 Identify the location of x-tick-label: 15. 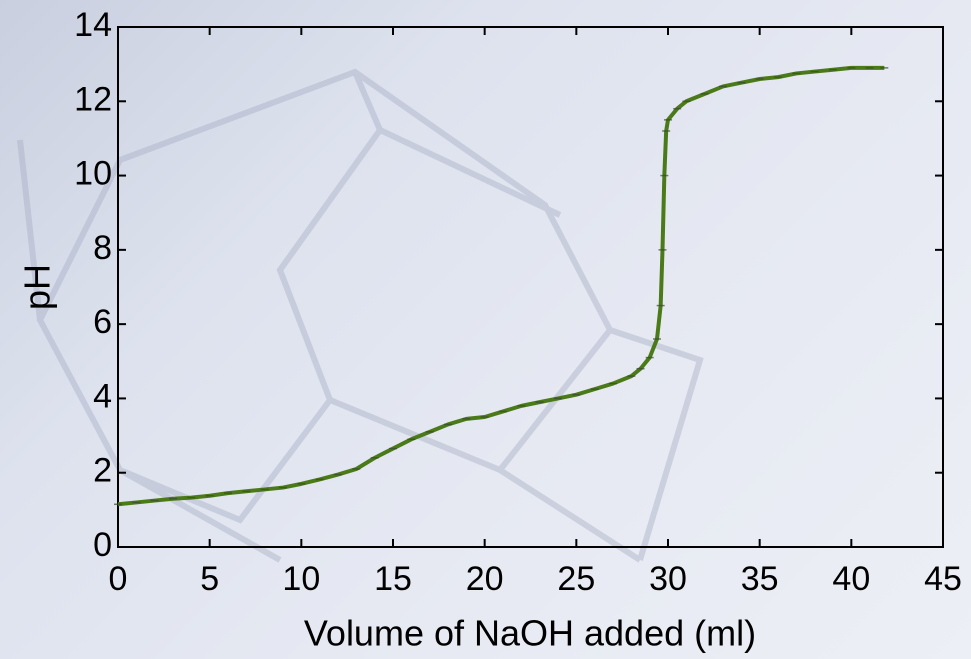
(393, 579).